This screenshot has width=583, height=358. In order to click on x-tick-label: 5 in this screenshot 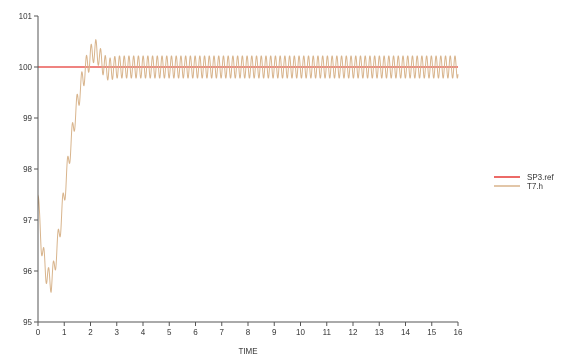, I will do `click(169, 332)`.